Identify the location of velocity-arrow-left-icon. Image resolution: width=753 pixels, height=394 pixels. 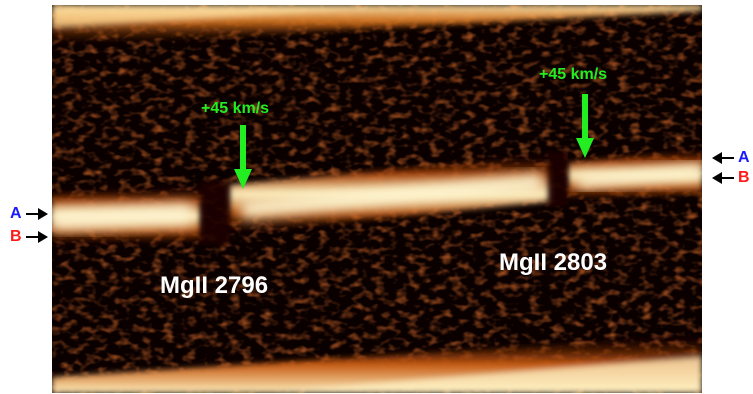
(243, 157).